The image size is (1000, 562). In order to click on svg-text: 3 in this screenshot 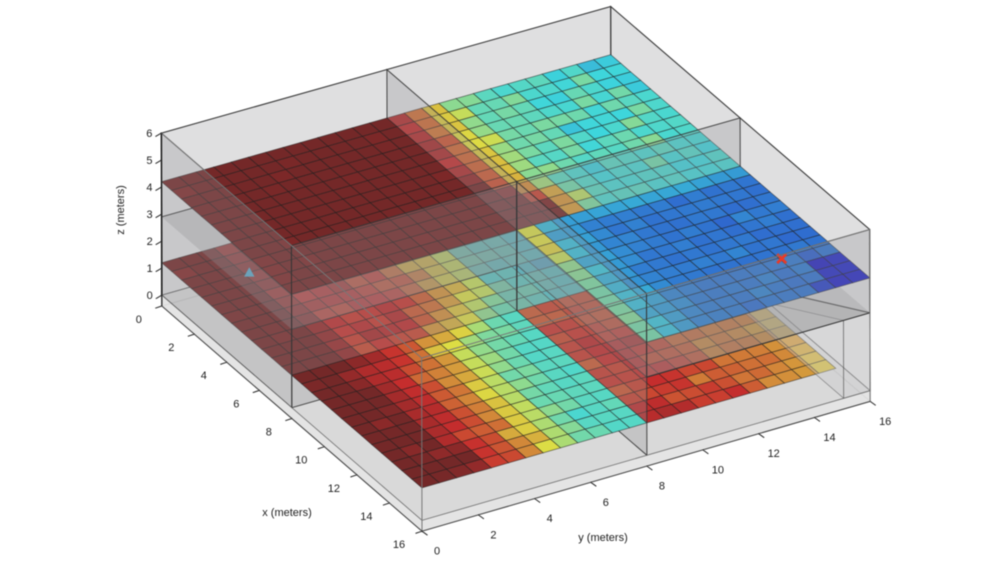, I will do `click(149, 215)`.